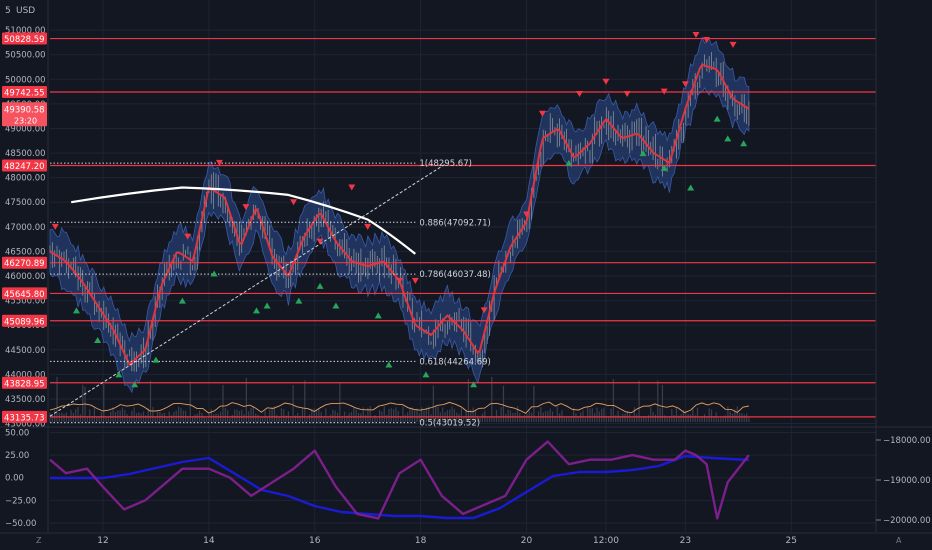 Image resolution: width=932 pixels, height=550 pixels. Describe the element at coordinates (449, 424) in the screenshot. I see `fib-label: 0.5(43019.52)` at that location.